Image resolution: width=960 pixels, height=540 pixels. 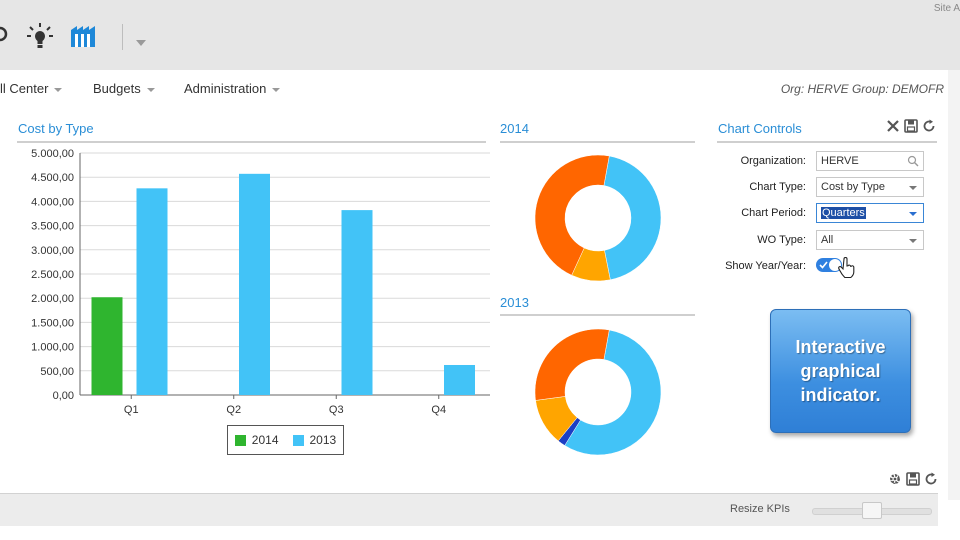 What do you see at coordinates (233, 410) in the screenshot?
I see `x-tick-label: Q2` at bounding box center [233, 410].